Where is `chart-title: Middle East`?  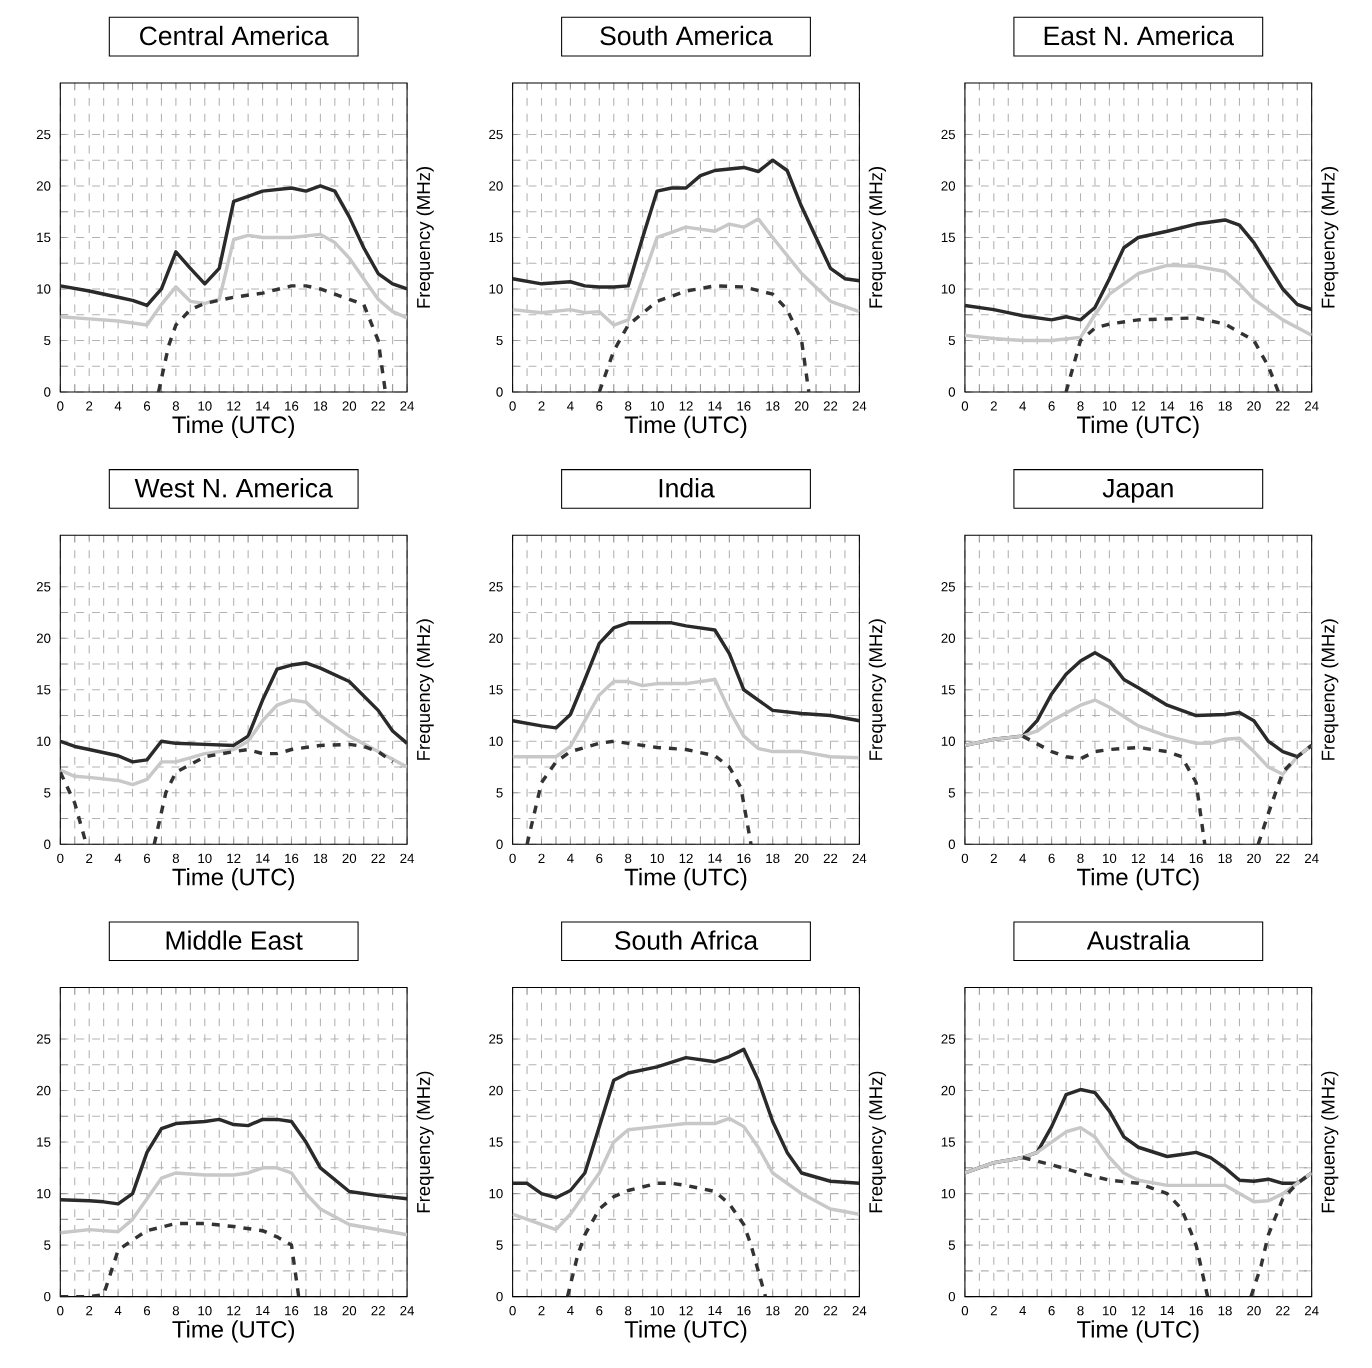 chart-title: Middle East is located at coordinates (234, 940).